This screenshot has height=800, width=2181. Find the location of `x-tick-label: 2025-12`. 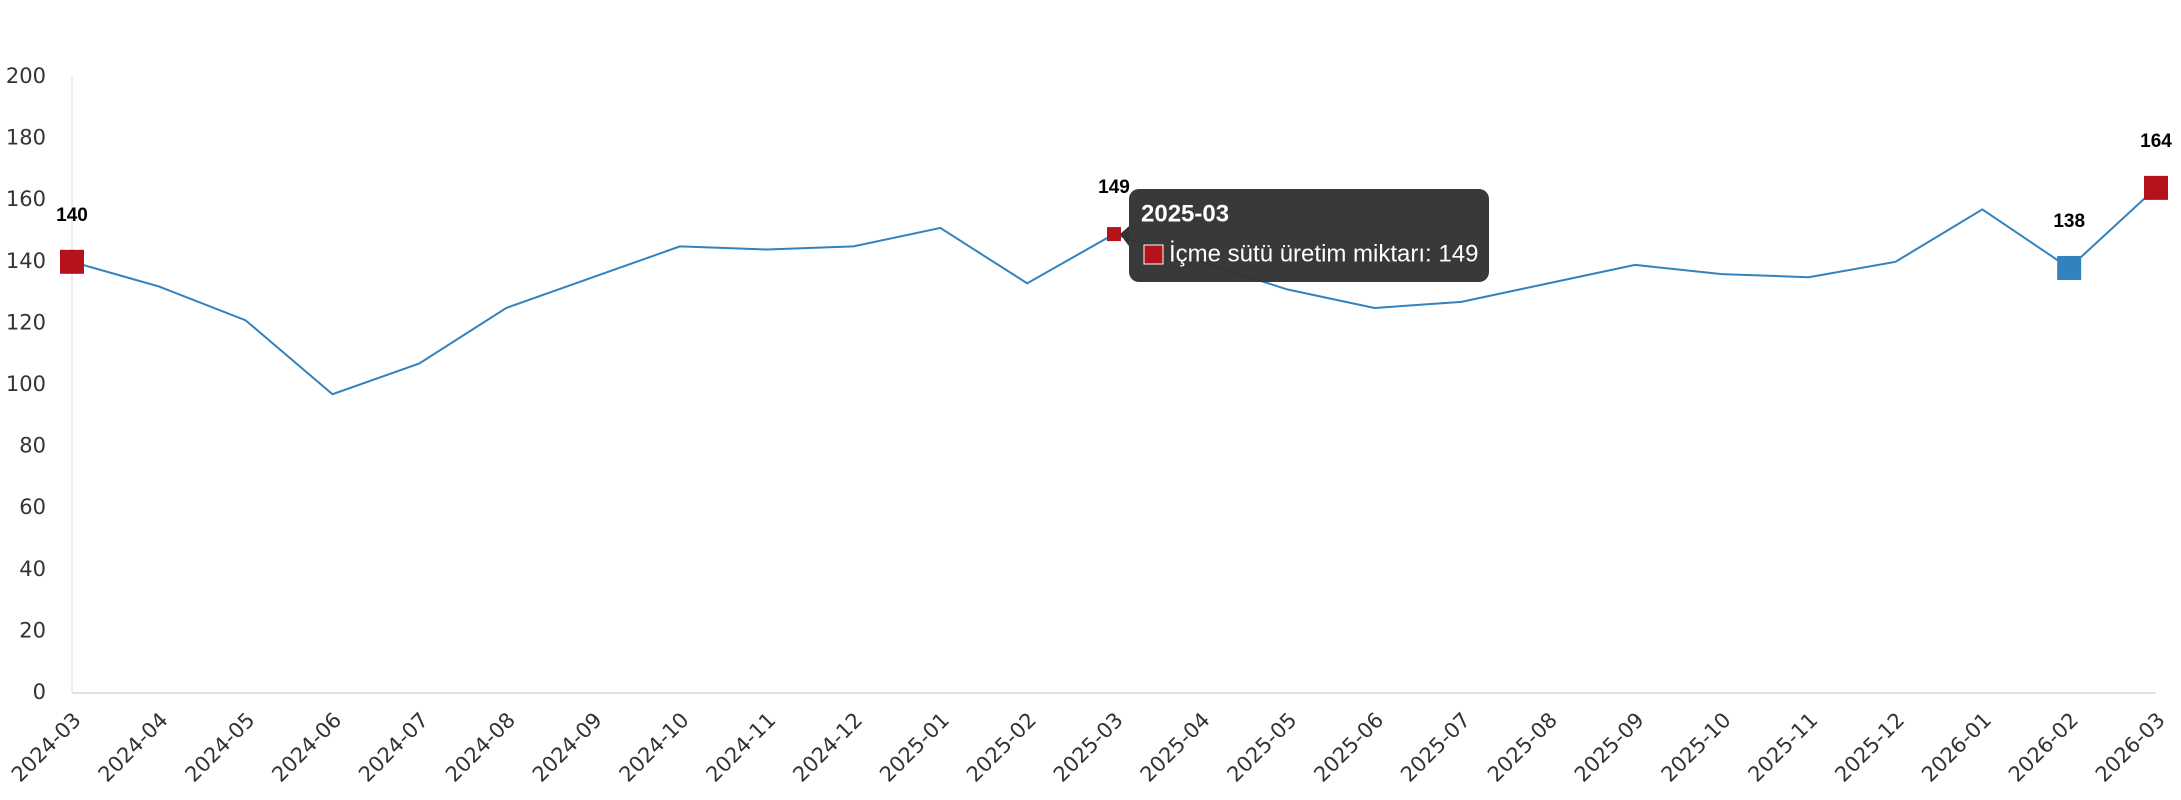

x-tick-label: 2025-12 is located at coordinates (1869, 747).